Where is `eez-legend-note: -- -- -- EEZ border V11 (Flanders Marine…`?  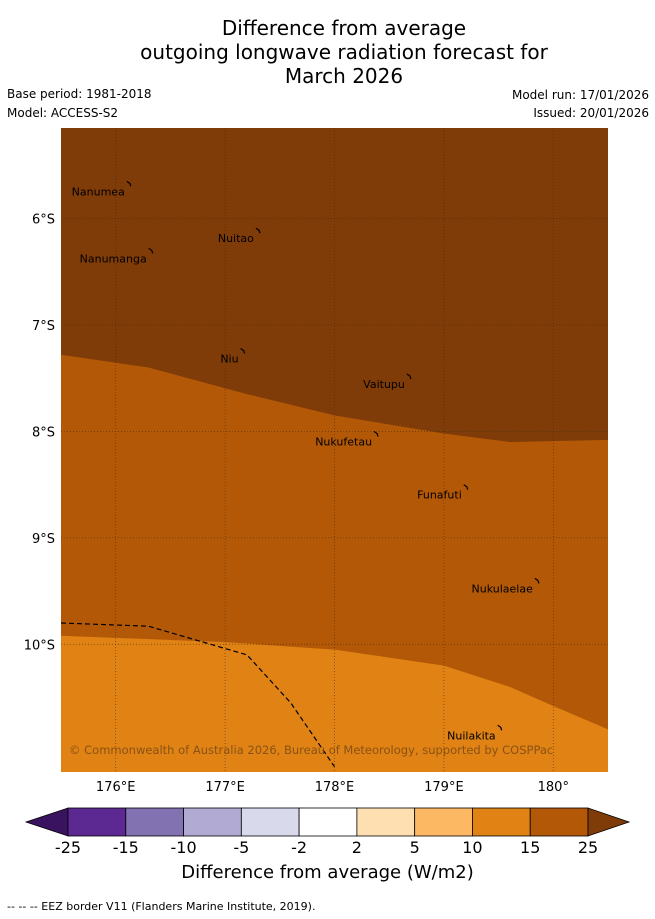
eez-legend-note: -- -- -- EEZ border V11 (Flanders Marine… is located at coordinates (161, 906).